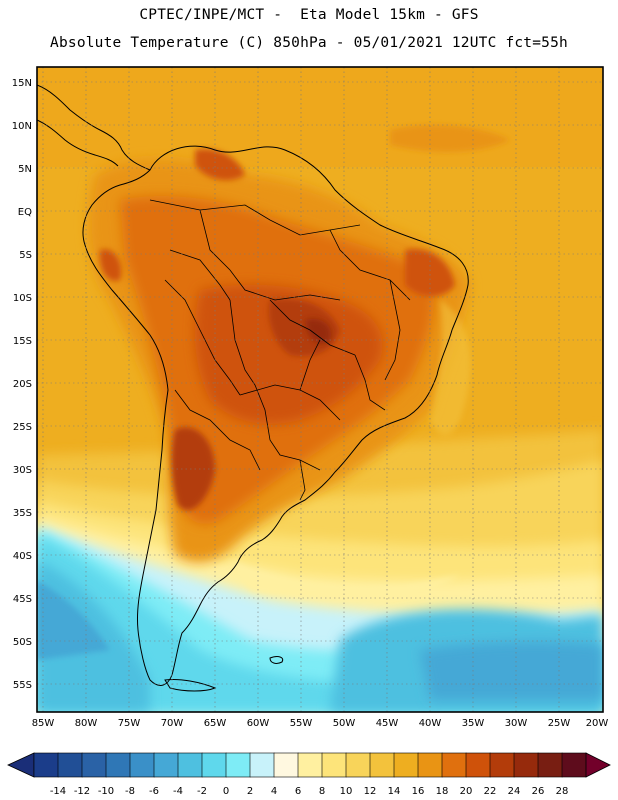 The height and width of the screenshot is (800, 618). I want to click on colorbar-tick-label: -8, so click(130, 791).